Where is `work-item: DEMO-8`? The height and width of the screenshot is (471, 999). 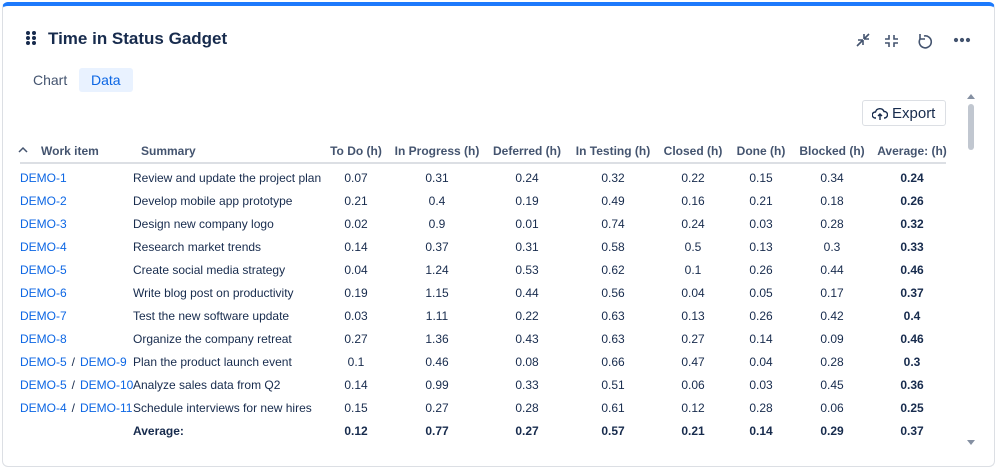
work-item: DEMO-8 is located at coordinates (43, 339).